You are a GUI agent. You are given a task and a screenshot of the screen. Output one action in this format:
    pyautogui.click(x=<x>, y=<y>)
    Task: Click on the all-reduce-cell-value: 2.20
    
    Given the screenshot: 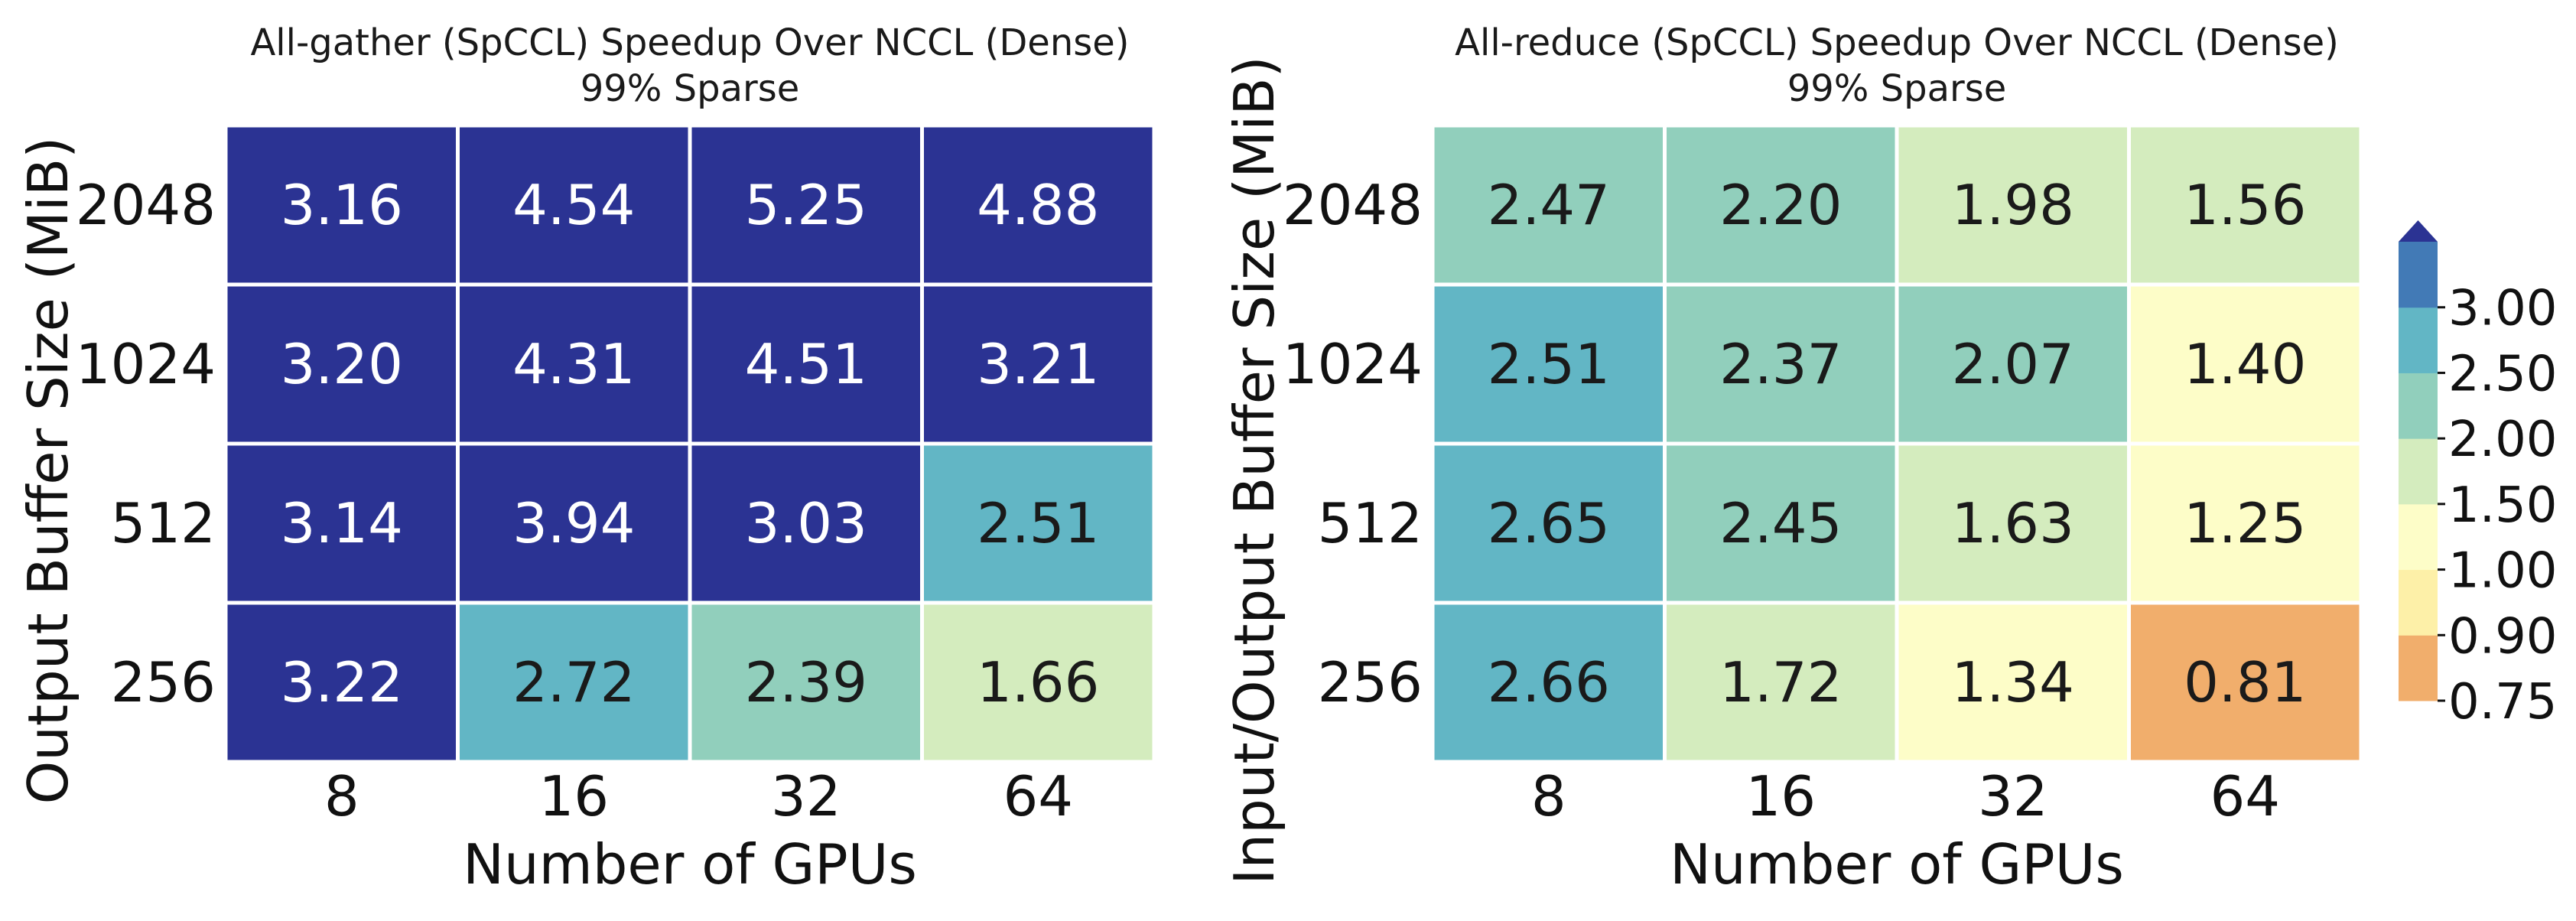 What is the action you would take?
    pyautogui.click(x=1780, y=205)
    